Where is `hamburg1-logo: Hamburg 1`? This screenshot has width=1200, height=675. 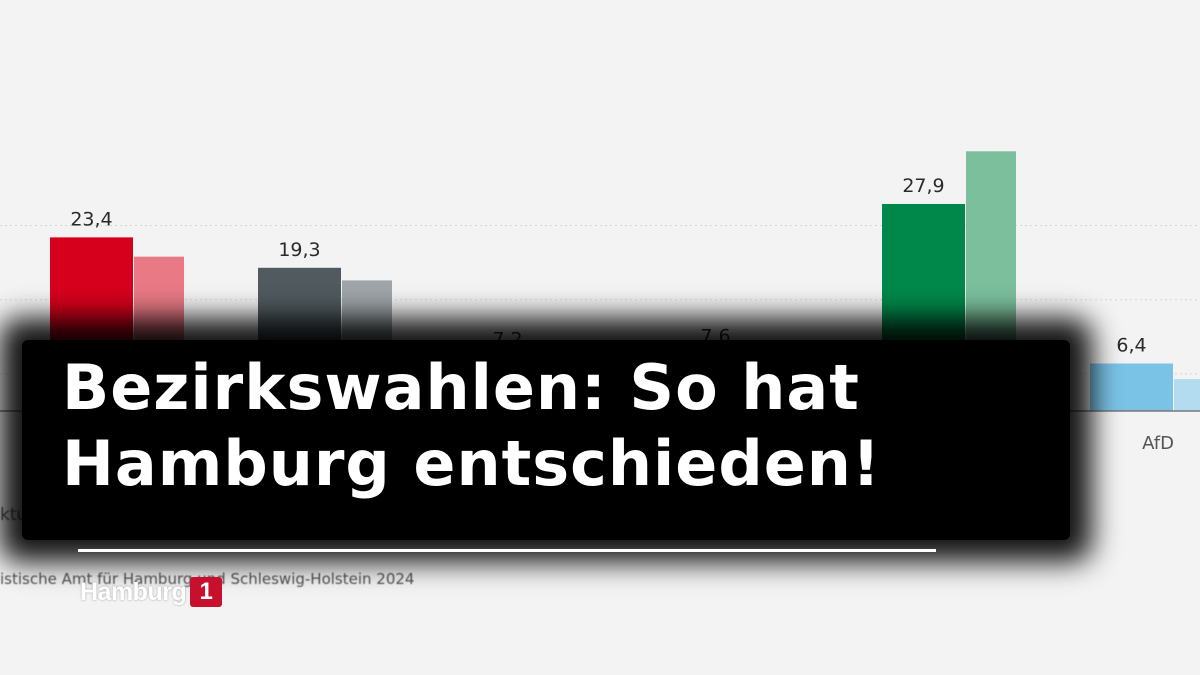 hamburg1-logo: Hamburg 1 is located at coordinates (151, 592).